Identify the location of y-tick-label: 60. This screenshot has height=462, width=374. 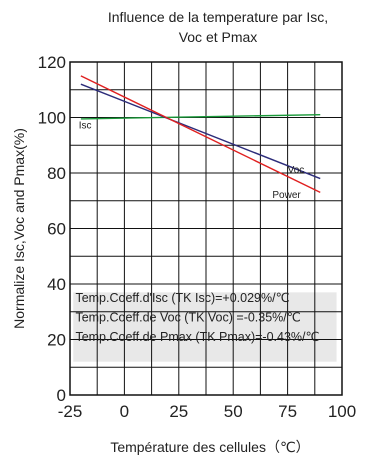
(56, 229).